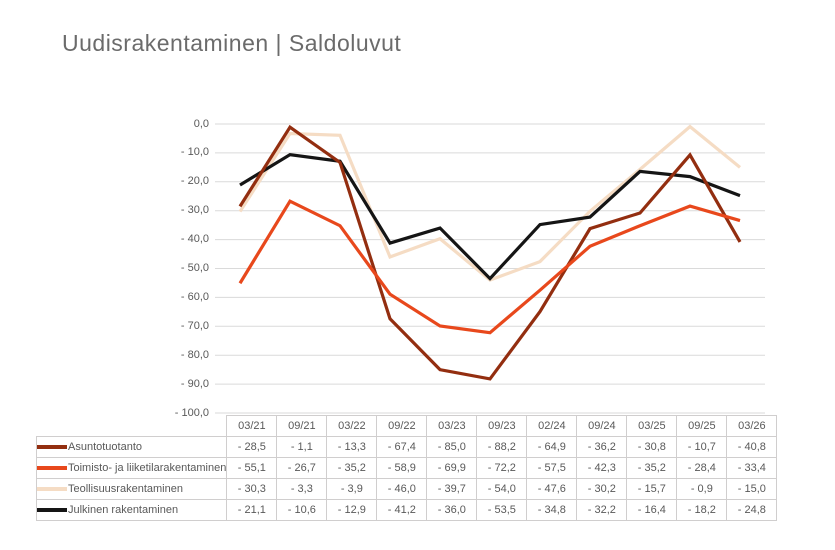 This screenshot has height=550, width=835. Describe the element at coordinates (302, 446) in the screenshot. I see `value-cell: - 1,1` at that location.